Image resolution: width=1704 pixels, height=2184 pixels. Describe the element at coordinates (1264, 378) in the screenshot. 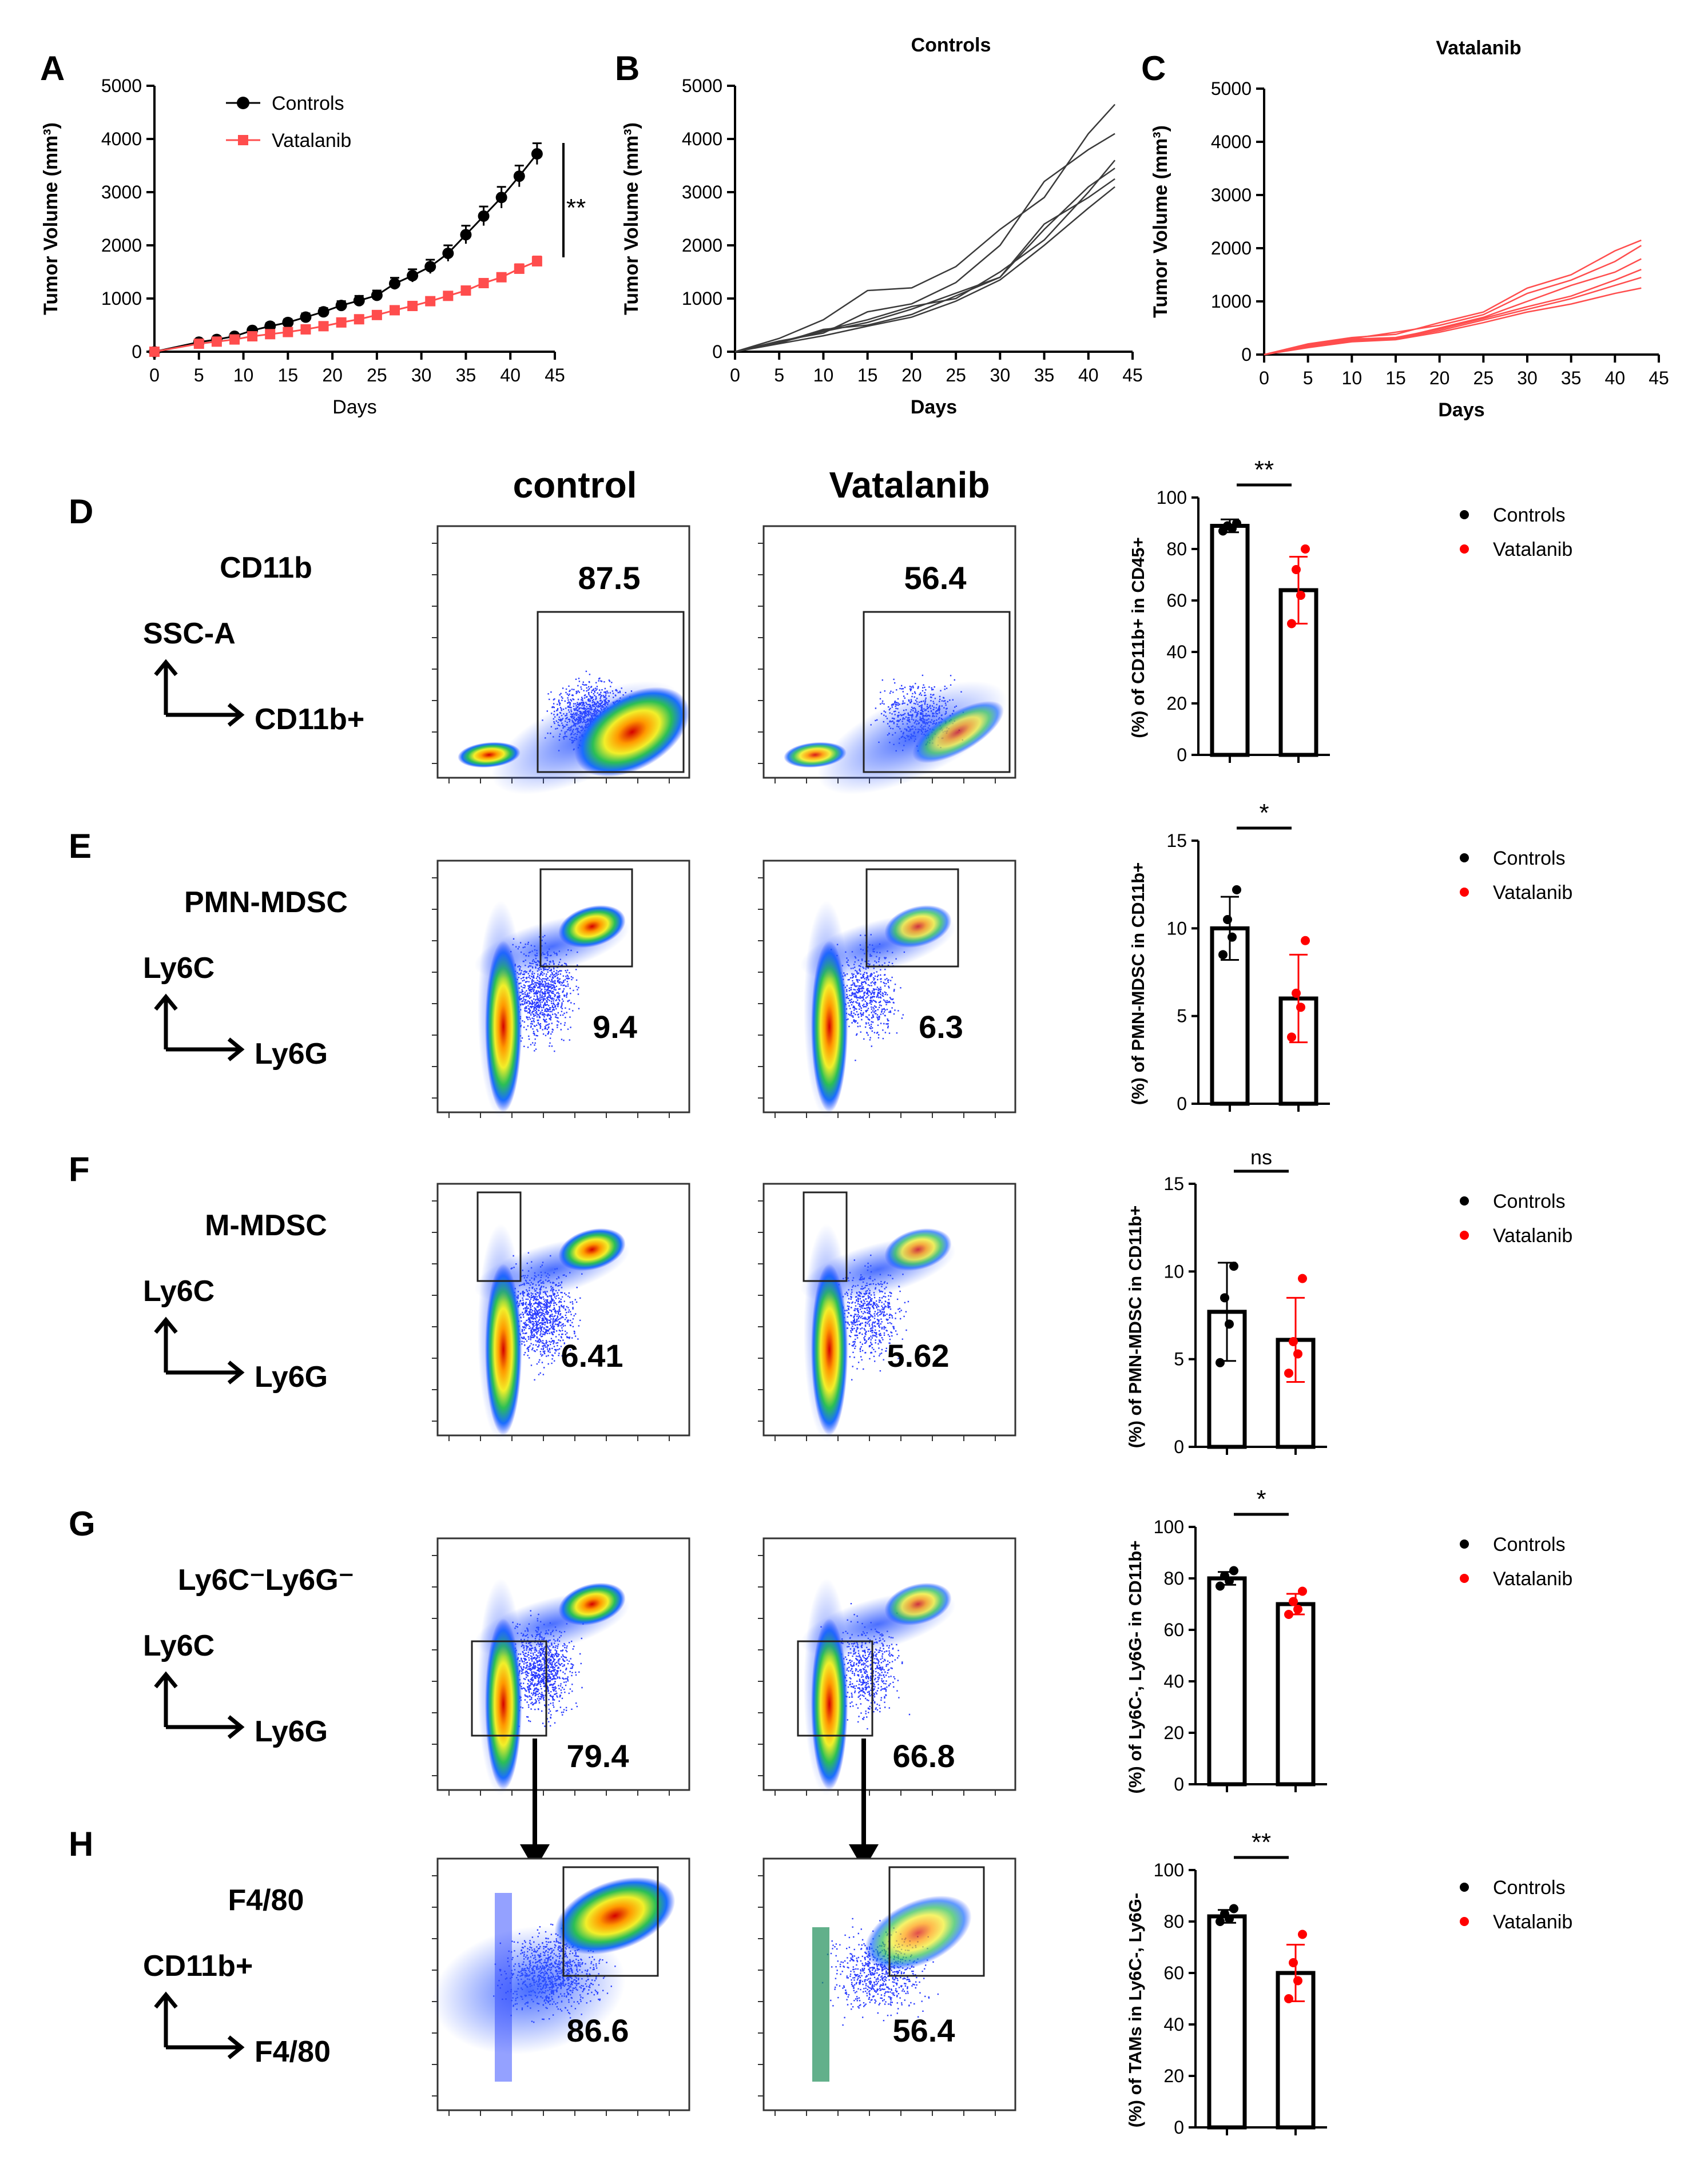

I see `x-tick-label: 0` at that location.